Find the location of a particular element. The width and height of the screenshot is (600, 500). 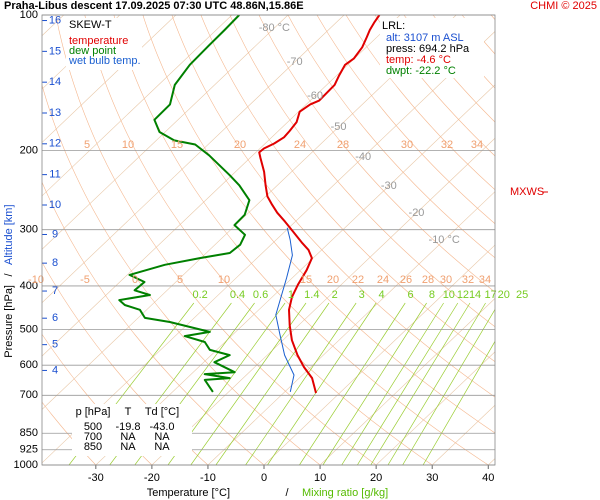

x-tick-label: 20 is located at coordinates (376, 478).